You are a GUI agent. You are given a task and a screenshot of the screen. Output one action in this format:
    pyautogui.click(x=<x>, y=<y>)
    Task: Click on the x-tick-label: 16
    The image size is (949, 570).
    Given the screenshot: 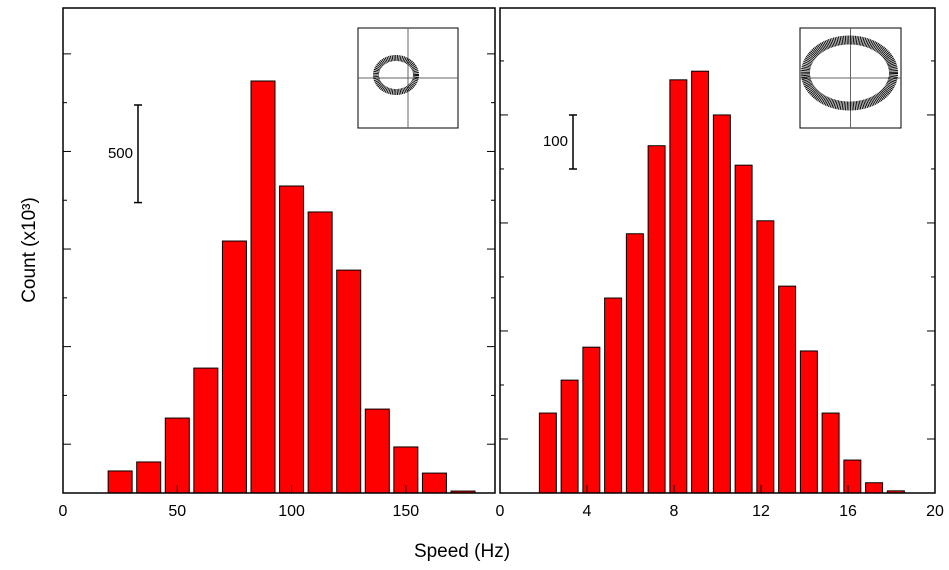 What is the action you would take?
    pyautogui.click(x=848, y=511)
    